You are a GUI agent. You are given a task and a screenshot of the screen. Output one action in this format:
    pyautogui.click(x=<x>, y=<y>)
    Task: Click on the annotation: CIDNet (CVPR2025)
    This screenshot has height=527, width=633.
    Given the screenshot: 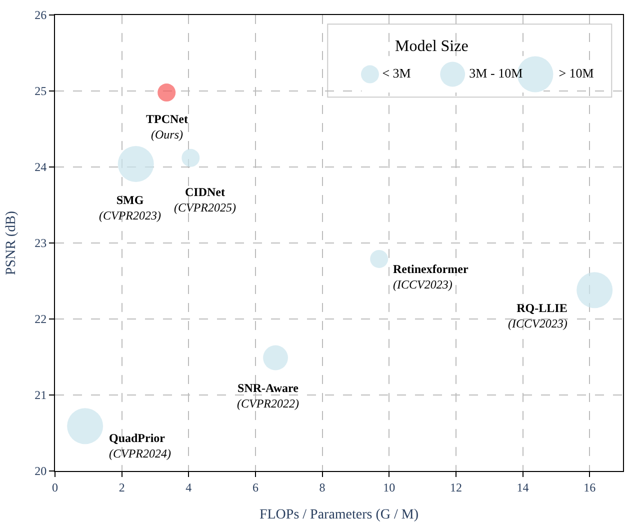 What is the action you would take?
    pyautogui.click(x=205, y=200)
    